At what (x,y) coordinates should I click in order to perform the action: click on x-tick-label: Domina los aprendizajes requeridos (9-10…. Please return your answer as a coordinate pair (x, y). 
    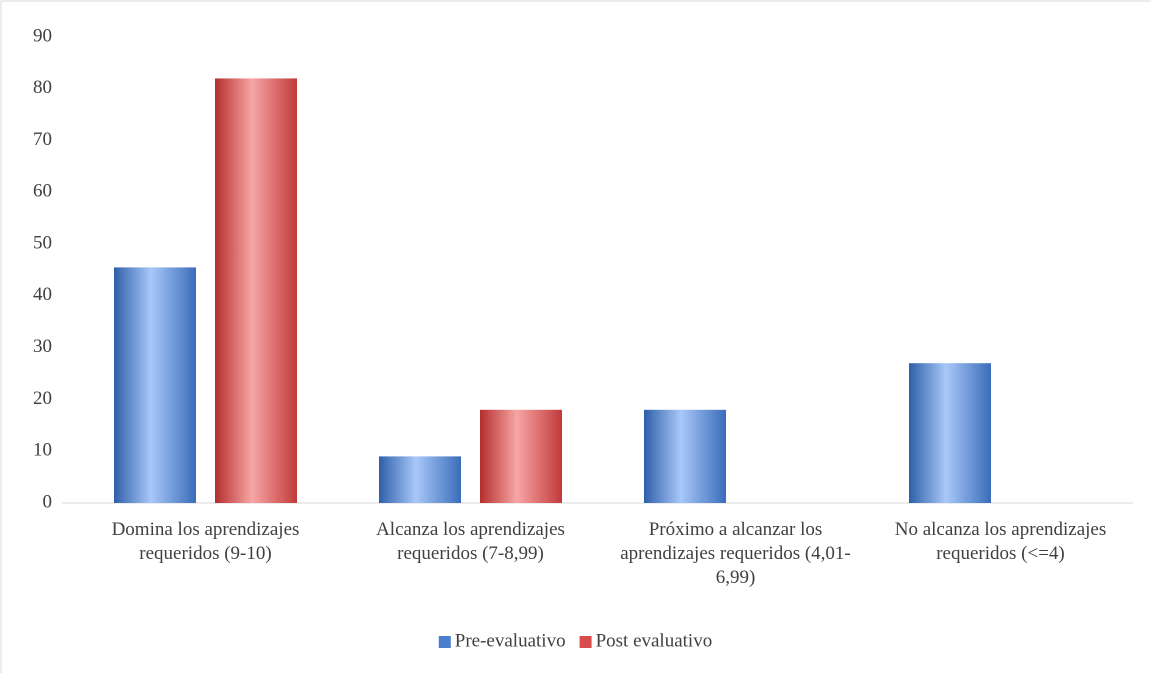
    Looking at the image, I should click on (205, 541).